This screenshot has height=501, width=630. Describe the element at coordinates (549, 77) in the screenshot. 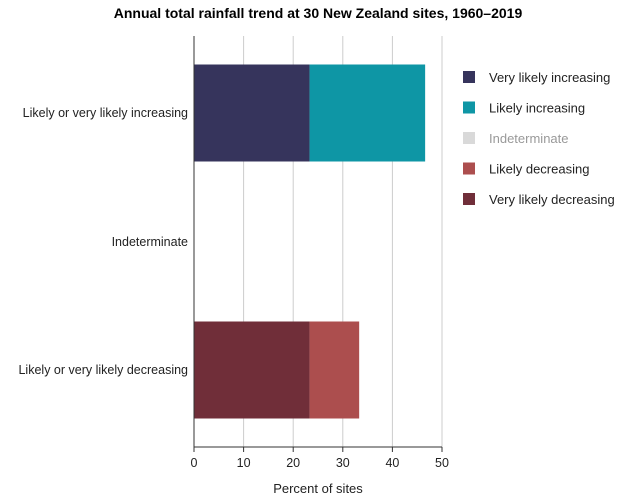

I see `legend-label: Very likely increasing` at that location.